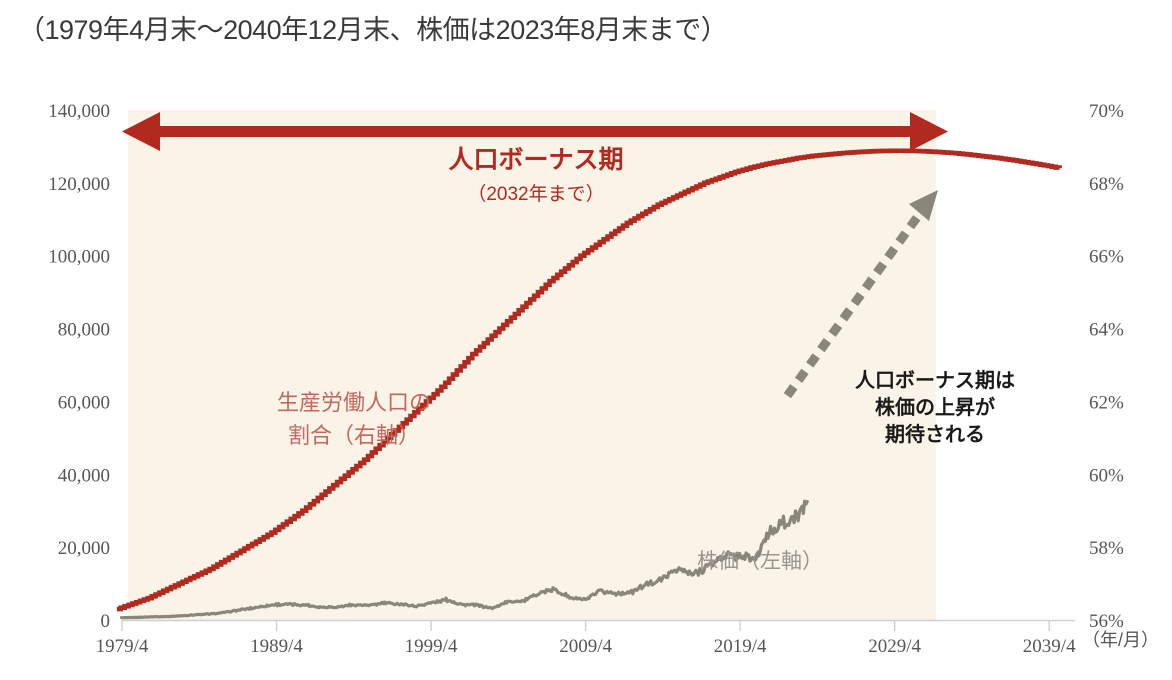 The width and height of the screenshot is (1172, 680). I want to click on left-axis-tick-label: 120,000, so click(79, 184).